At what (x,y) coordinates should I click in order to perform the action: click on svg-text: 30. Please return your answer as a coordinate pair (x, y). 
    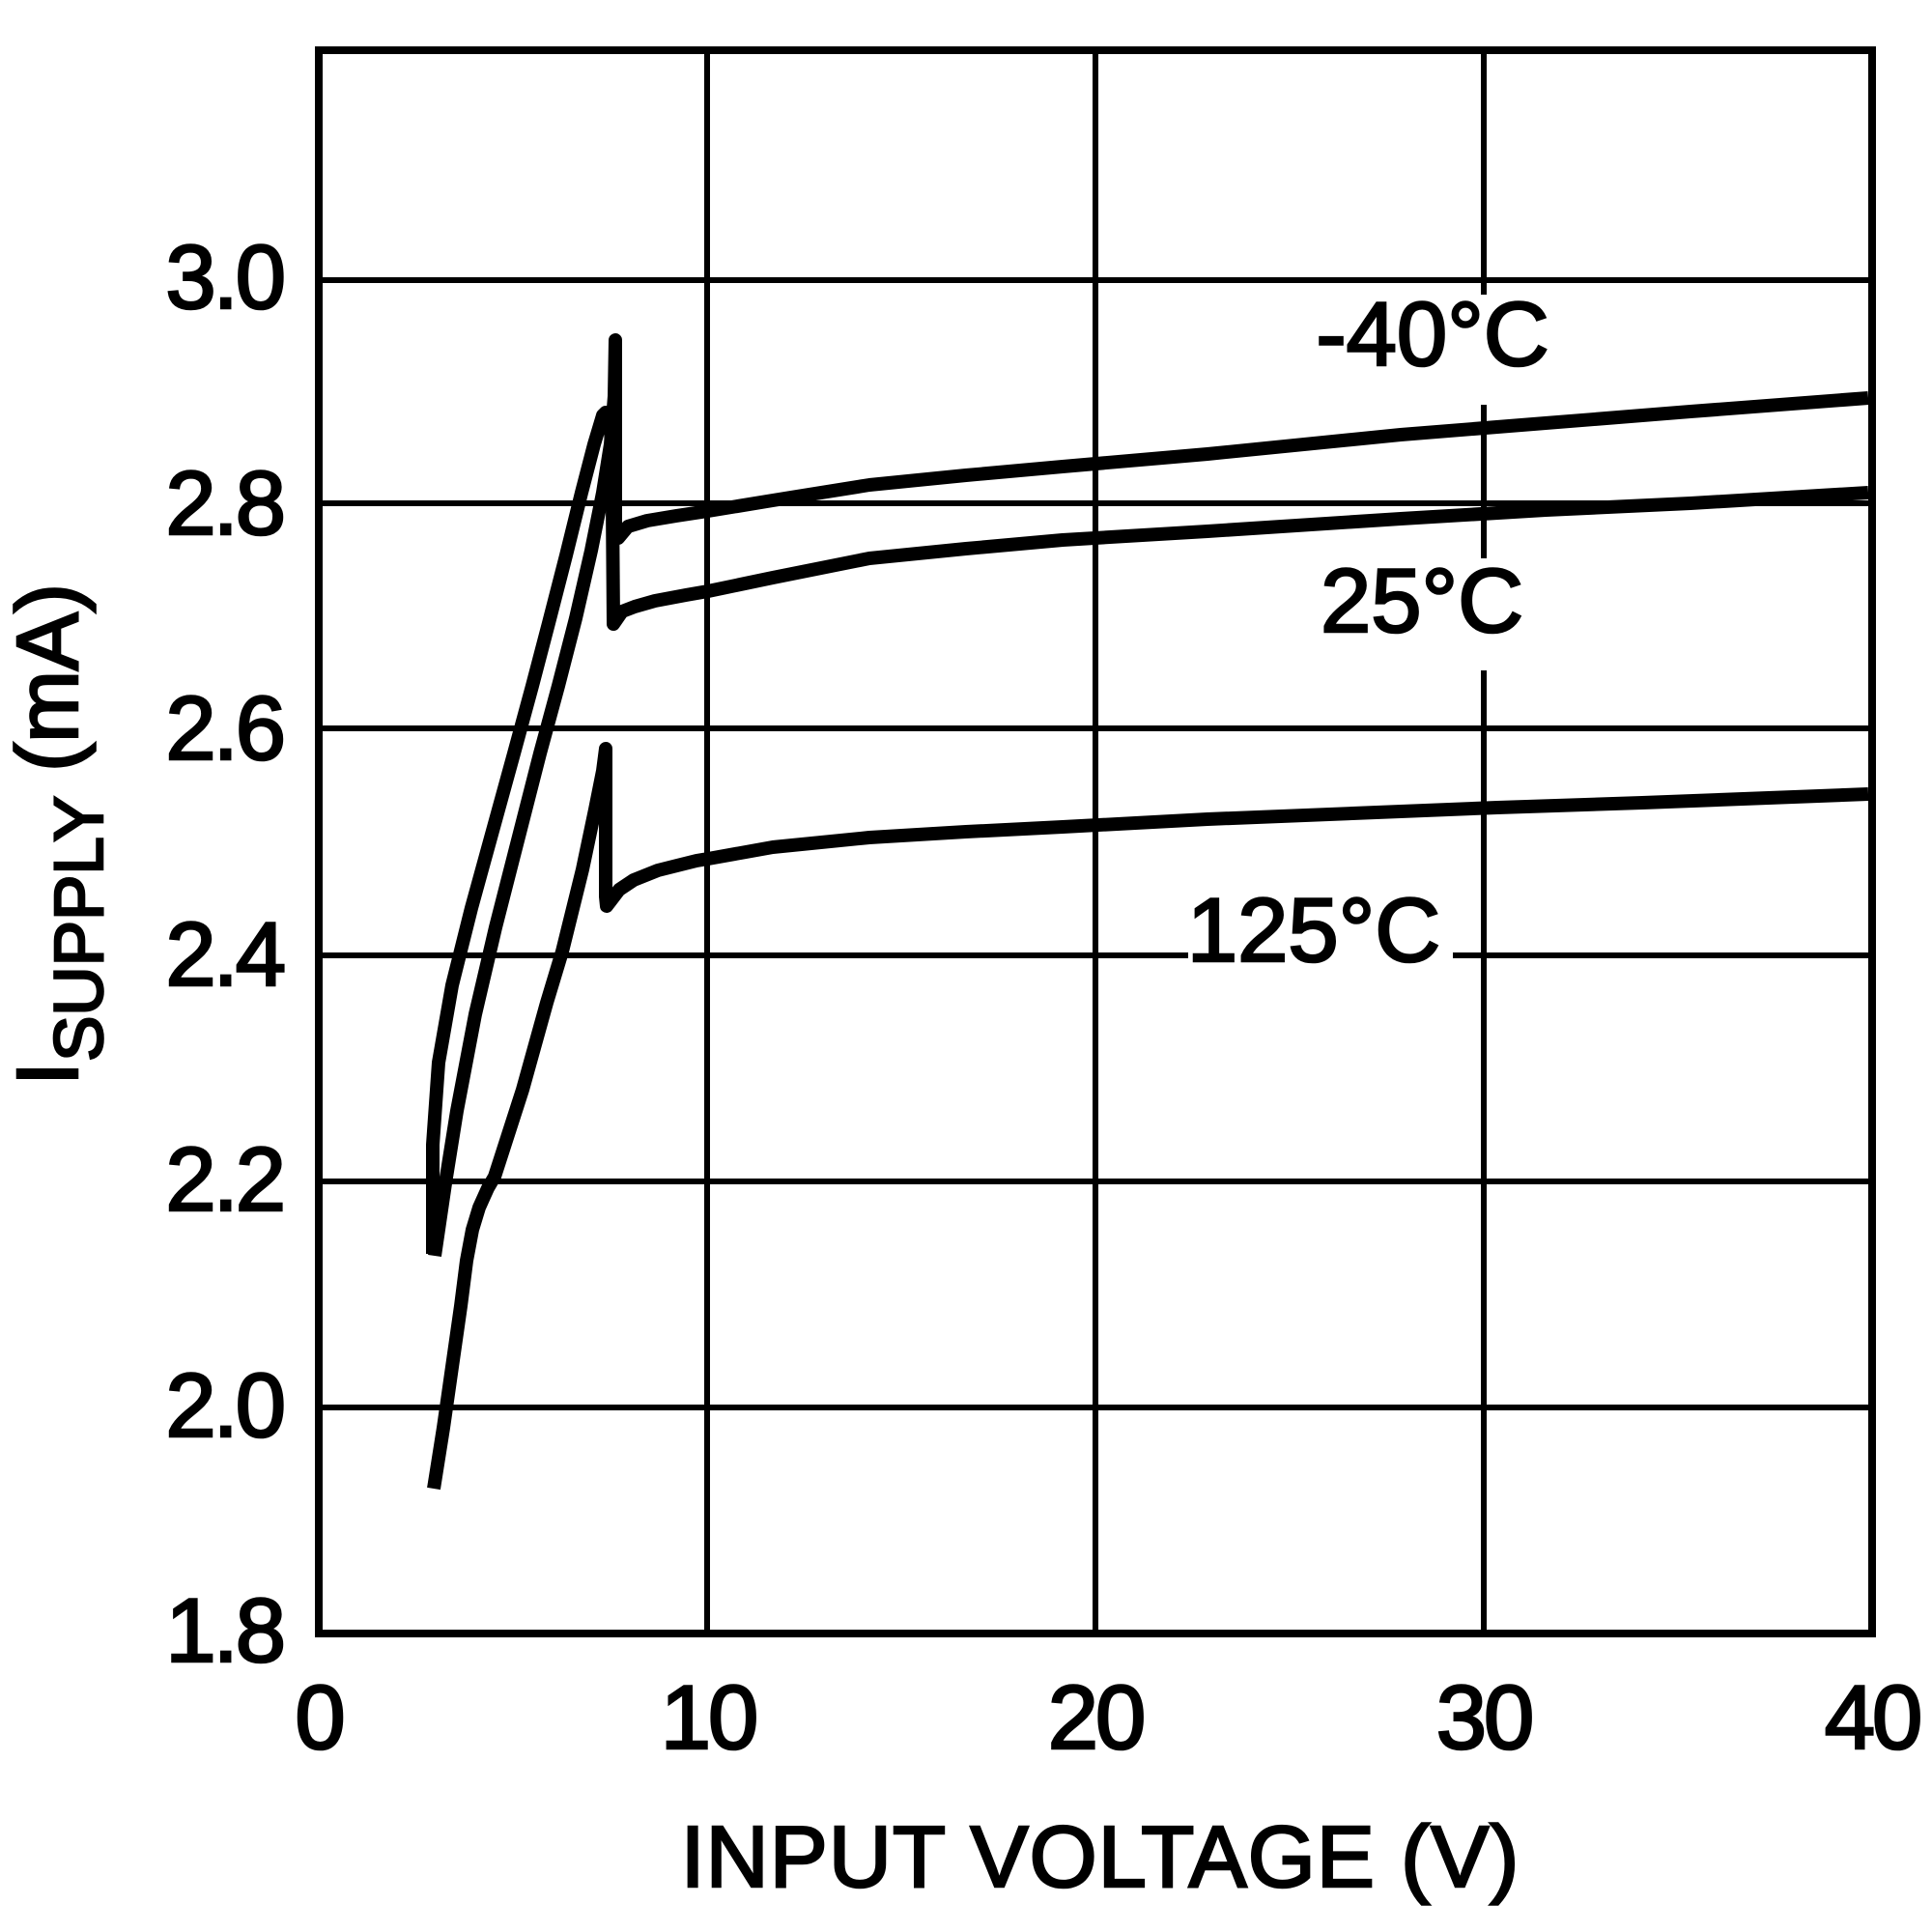
    Looking at the image, I should click on (1484, 1717).